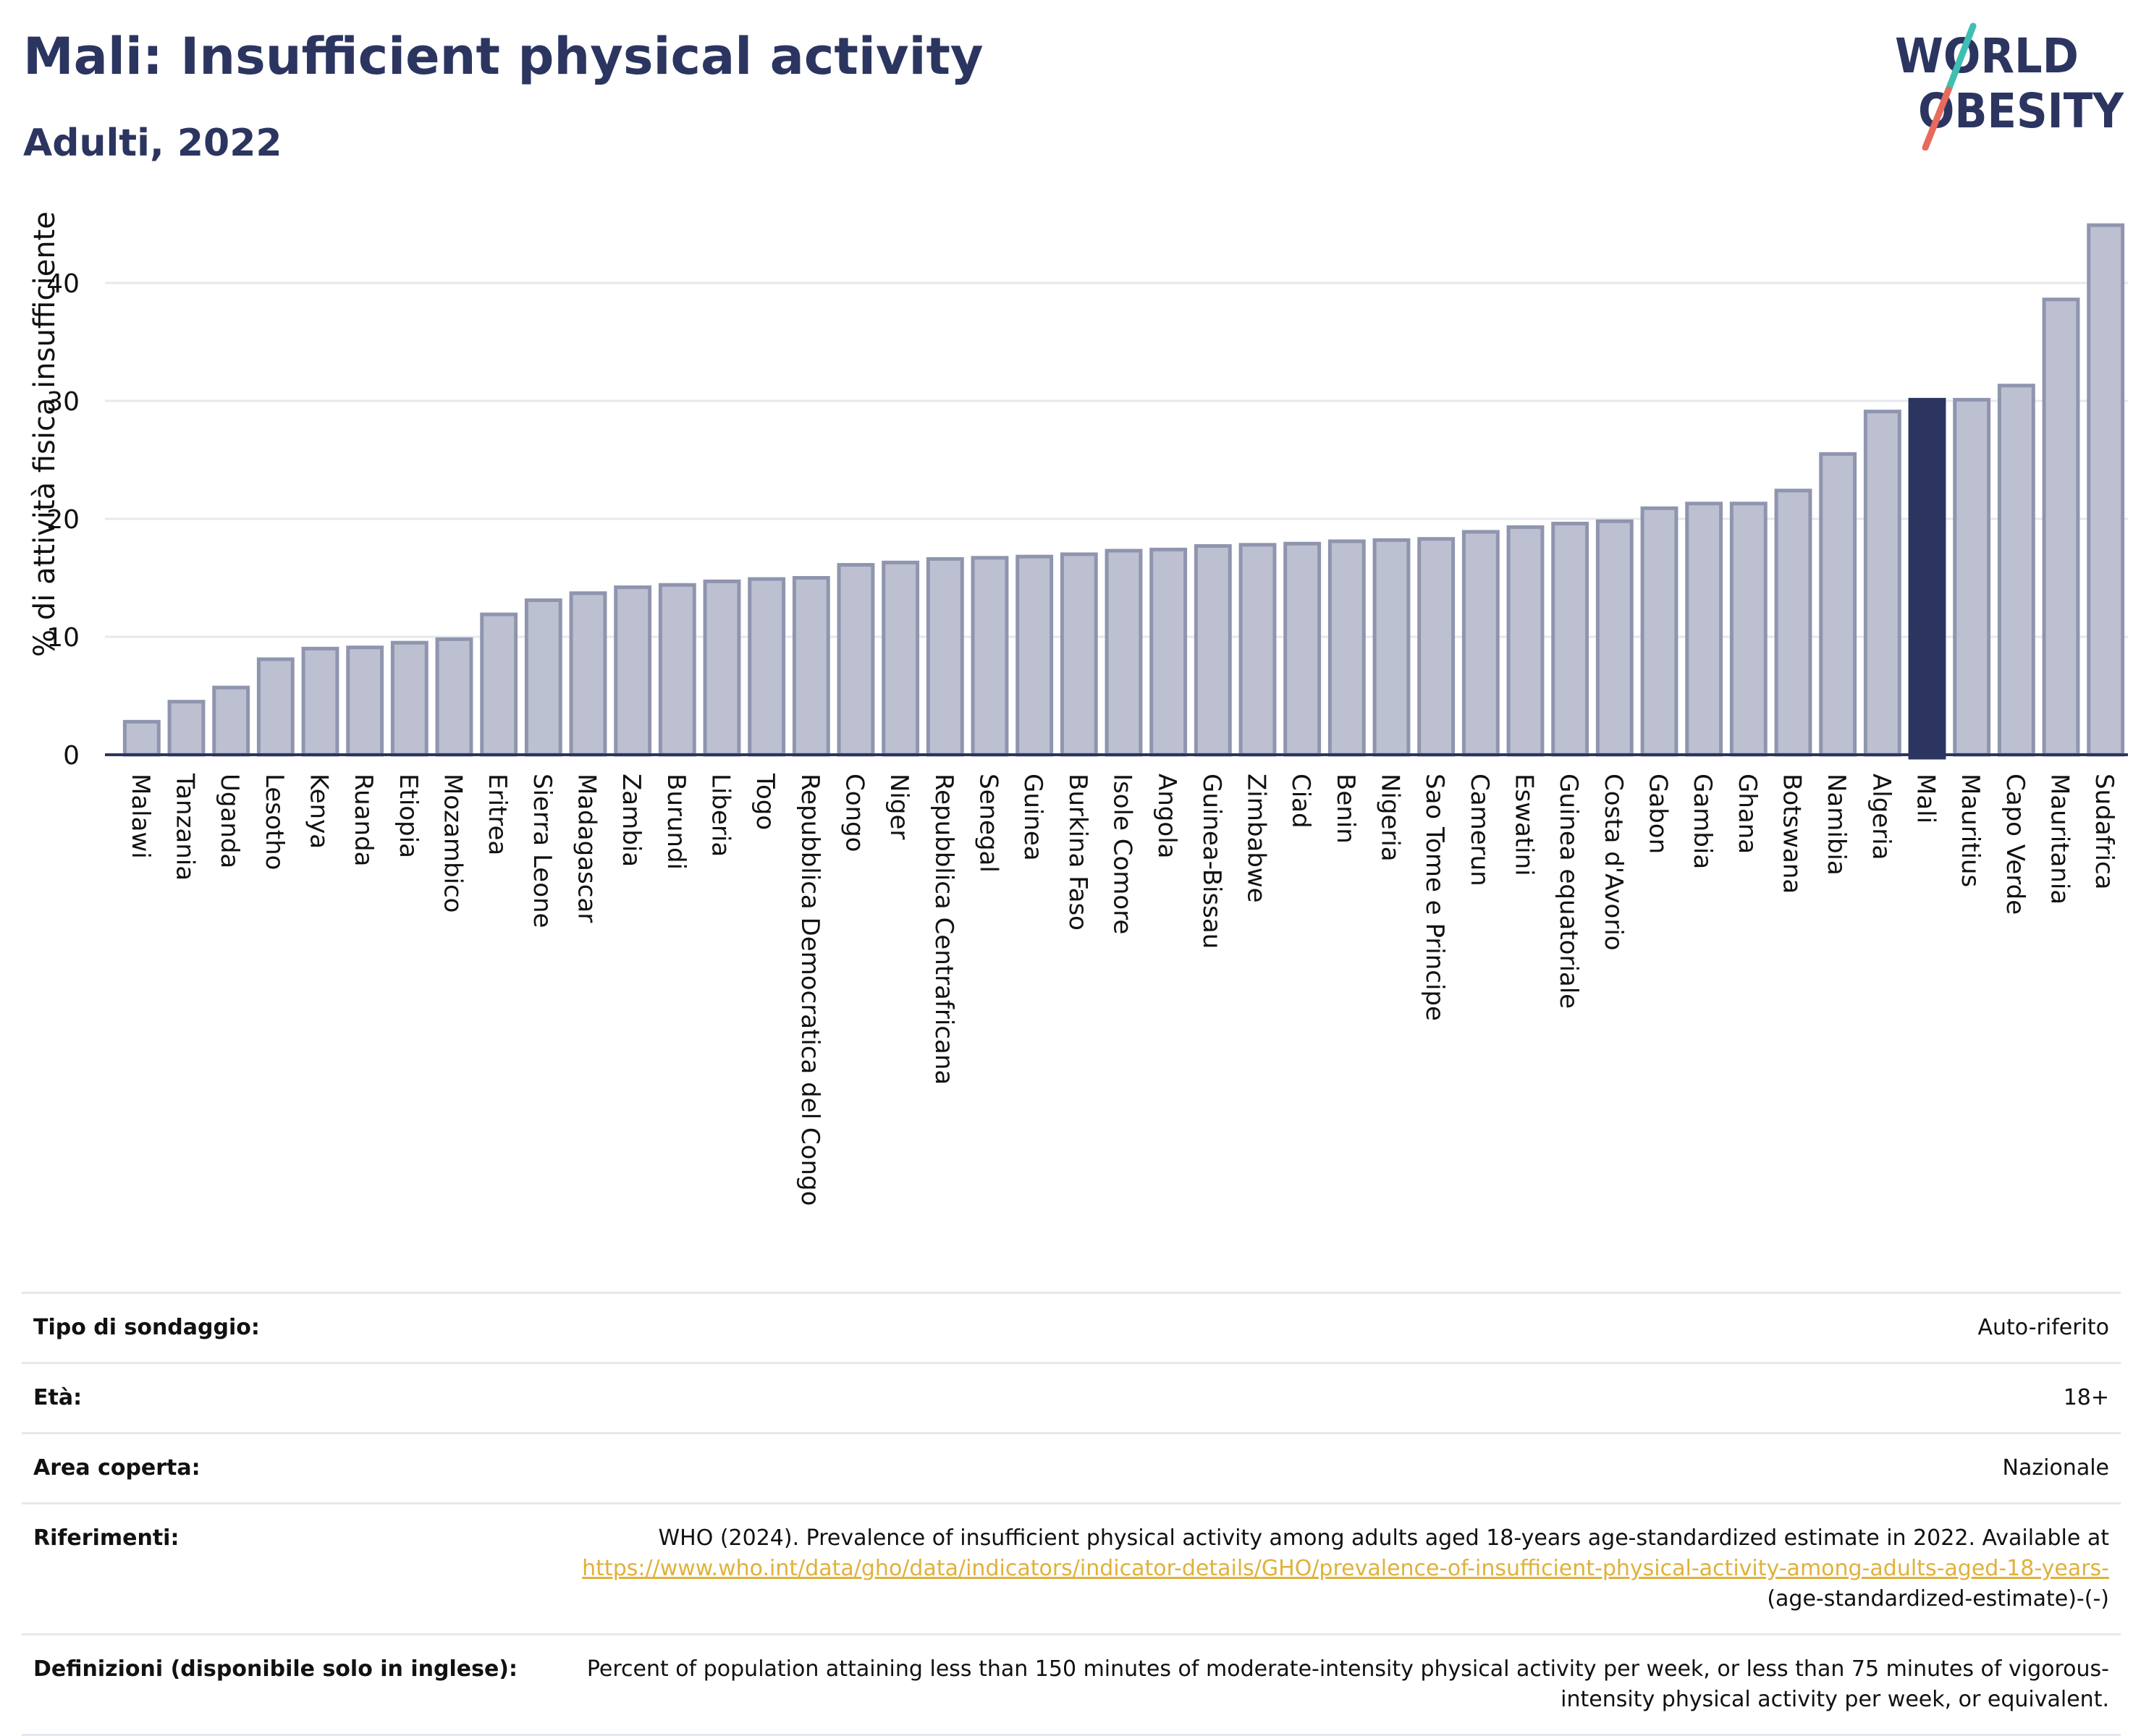 The width and height of the screenshot is (2141, 1736). Describe the element at coordinates (856, 660) in the screenshot. I see `bar-congo` at that location.